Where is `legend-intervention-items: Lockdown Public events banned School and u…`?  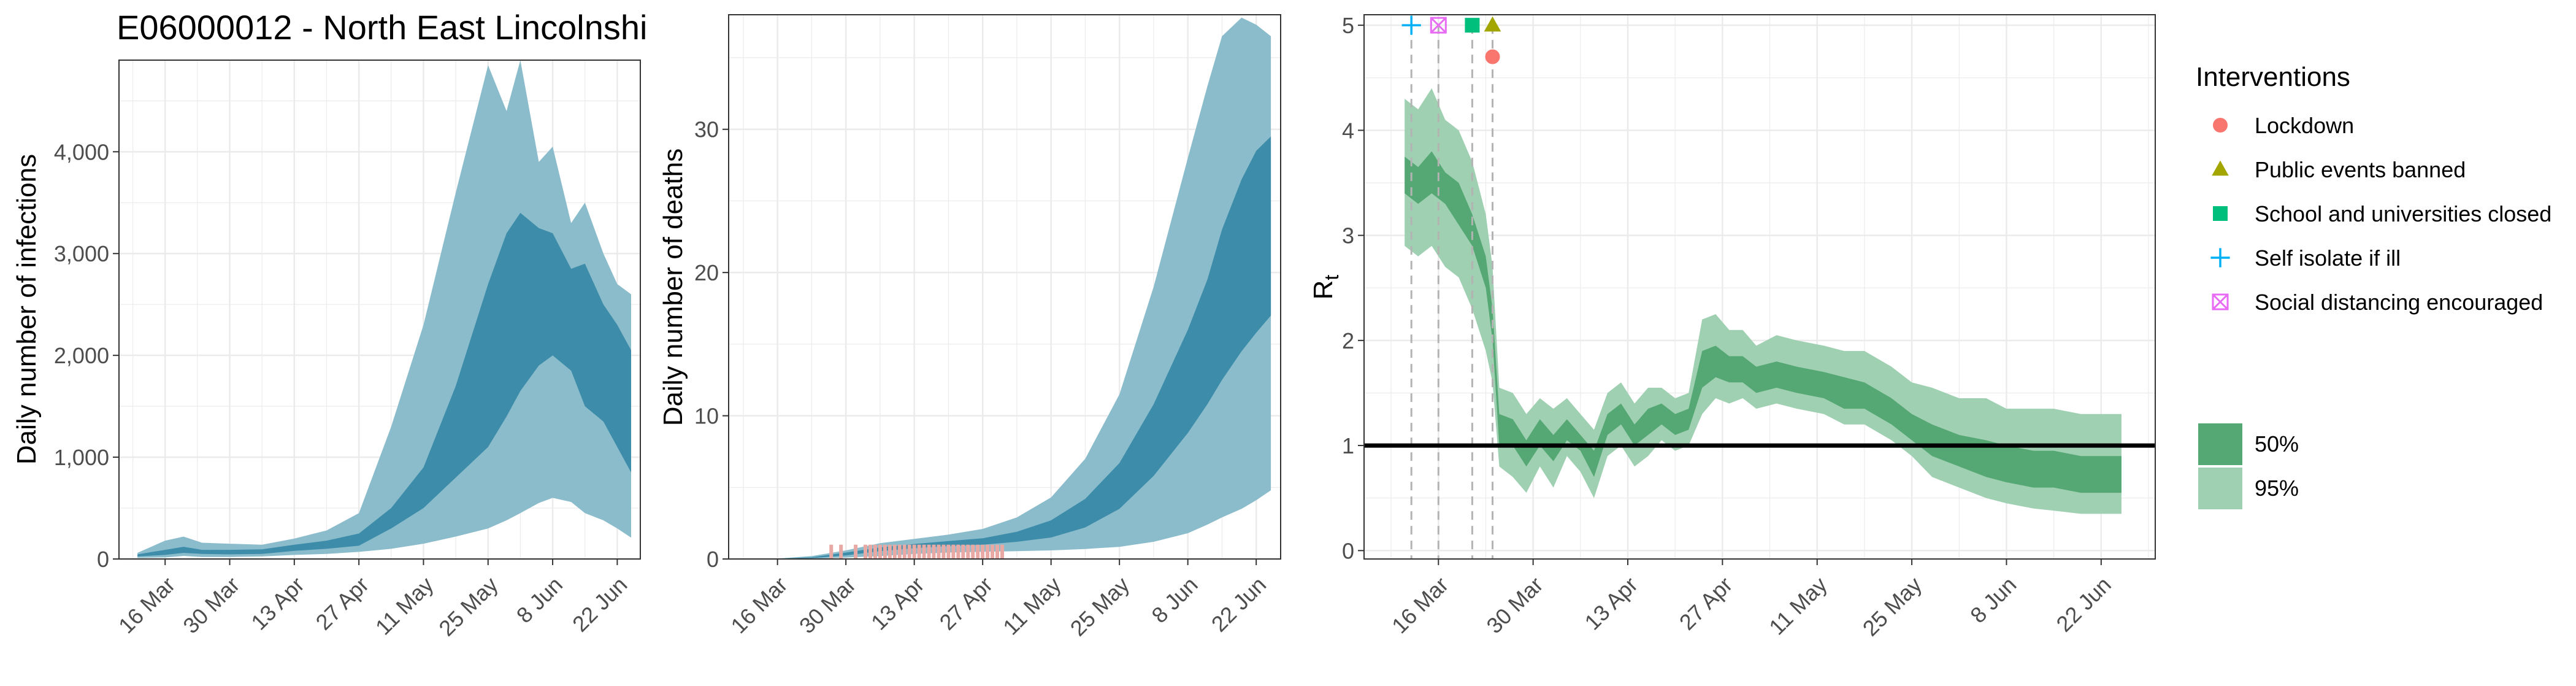
legend-intervention-items: Lockdown Public events banned School and u… is located at coordinates (2380, 214).